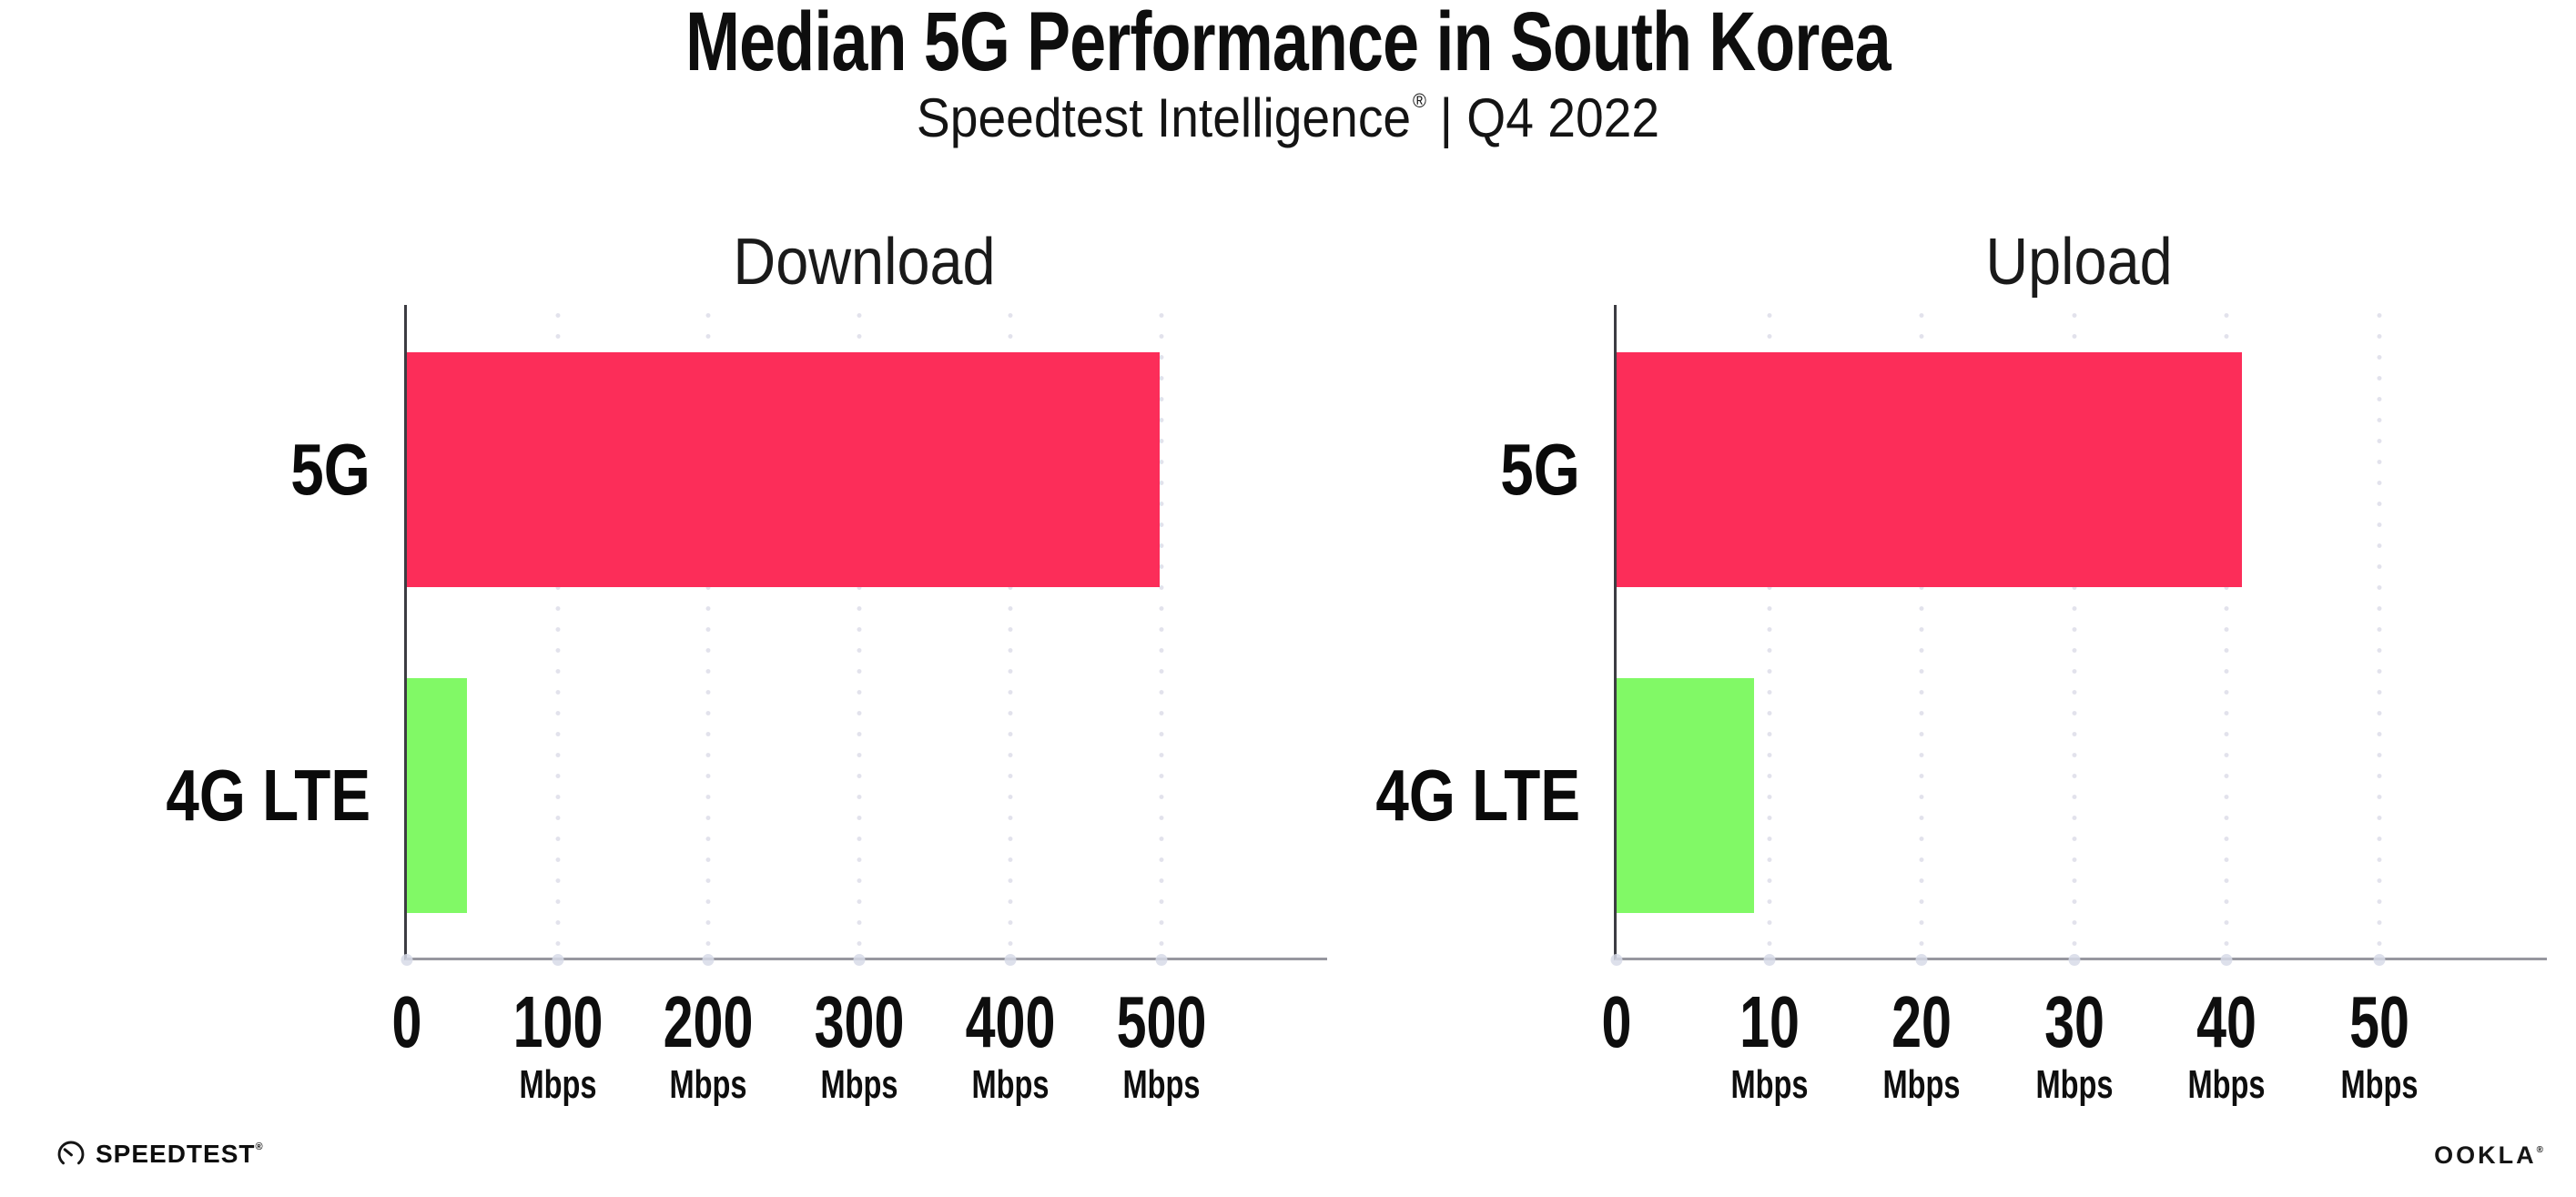  I want to click on speedtest-registered-icon: ®, so click(259, 1146).